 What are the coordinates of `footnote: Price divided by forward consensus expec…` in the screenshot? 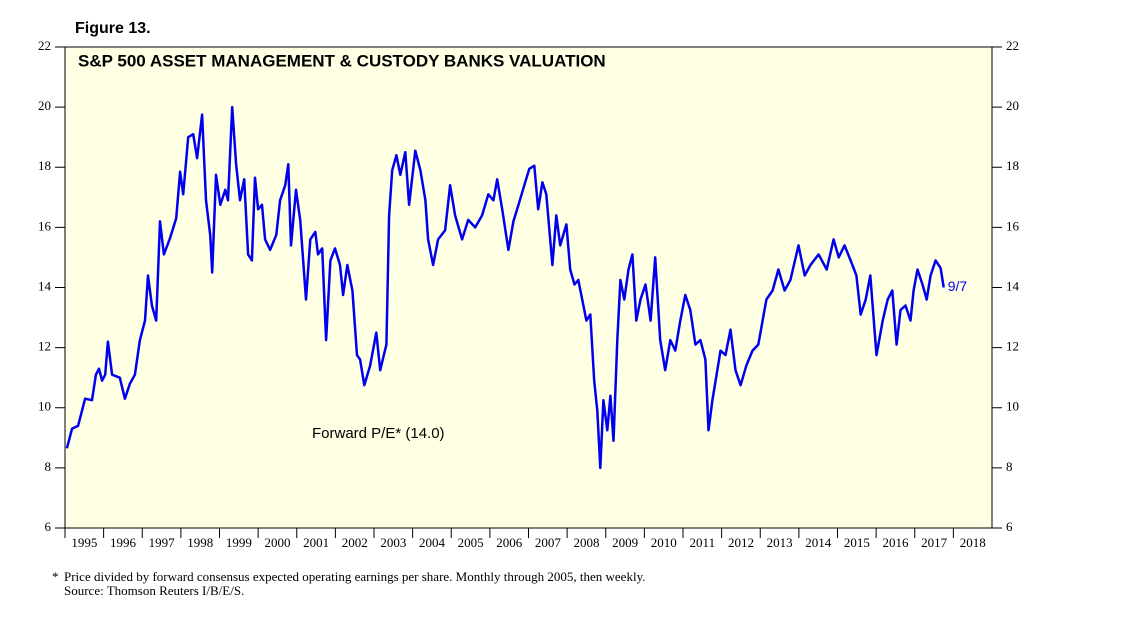 It's located at (354, 576).